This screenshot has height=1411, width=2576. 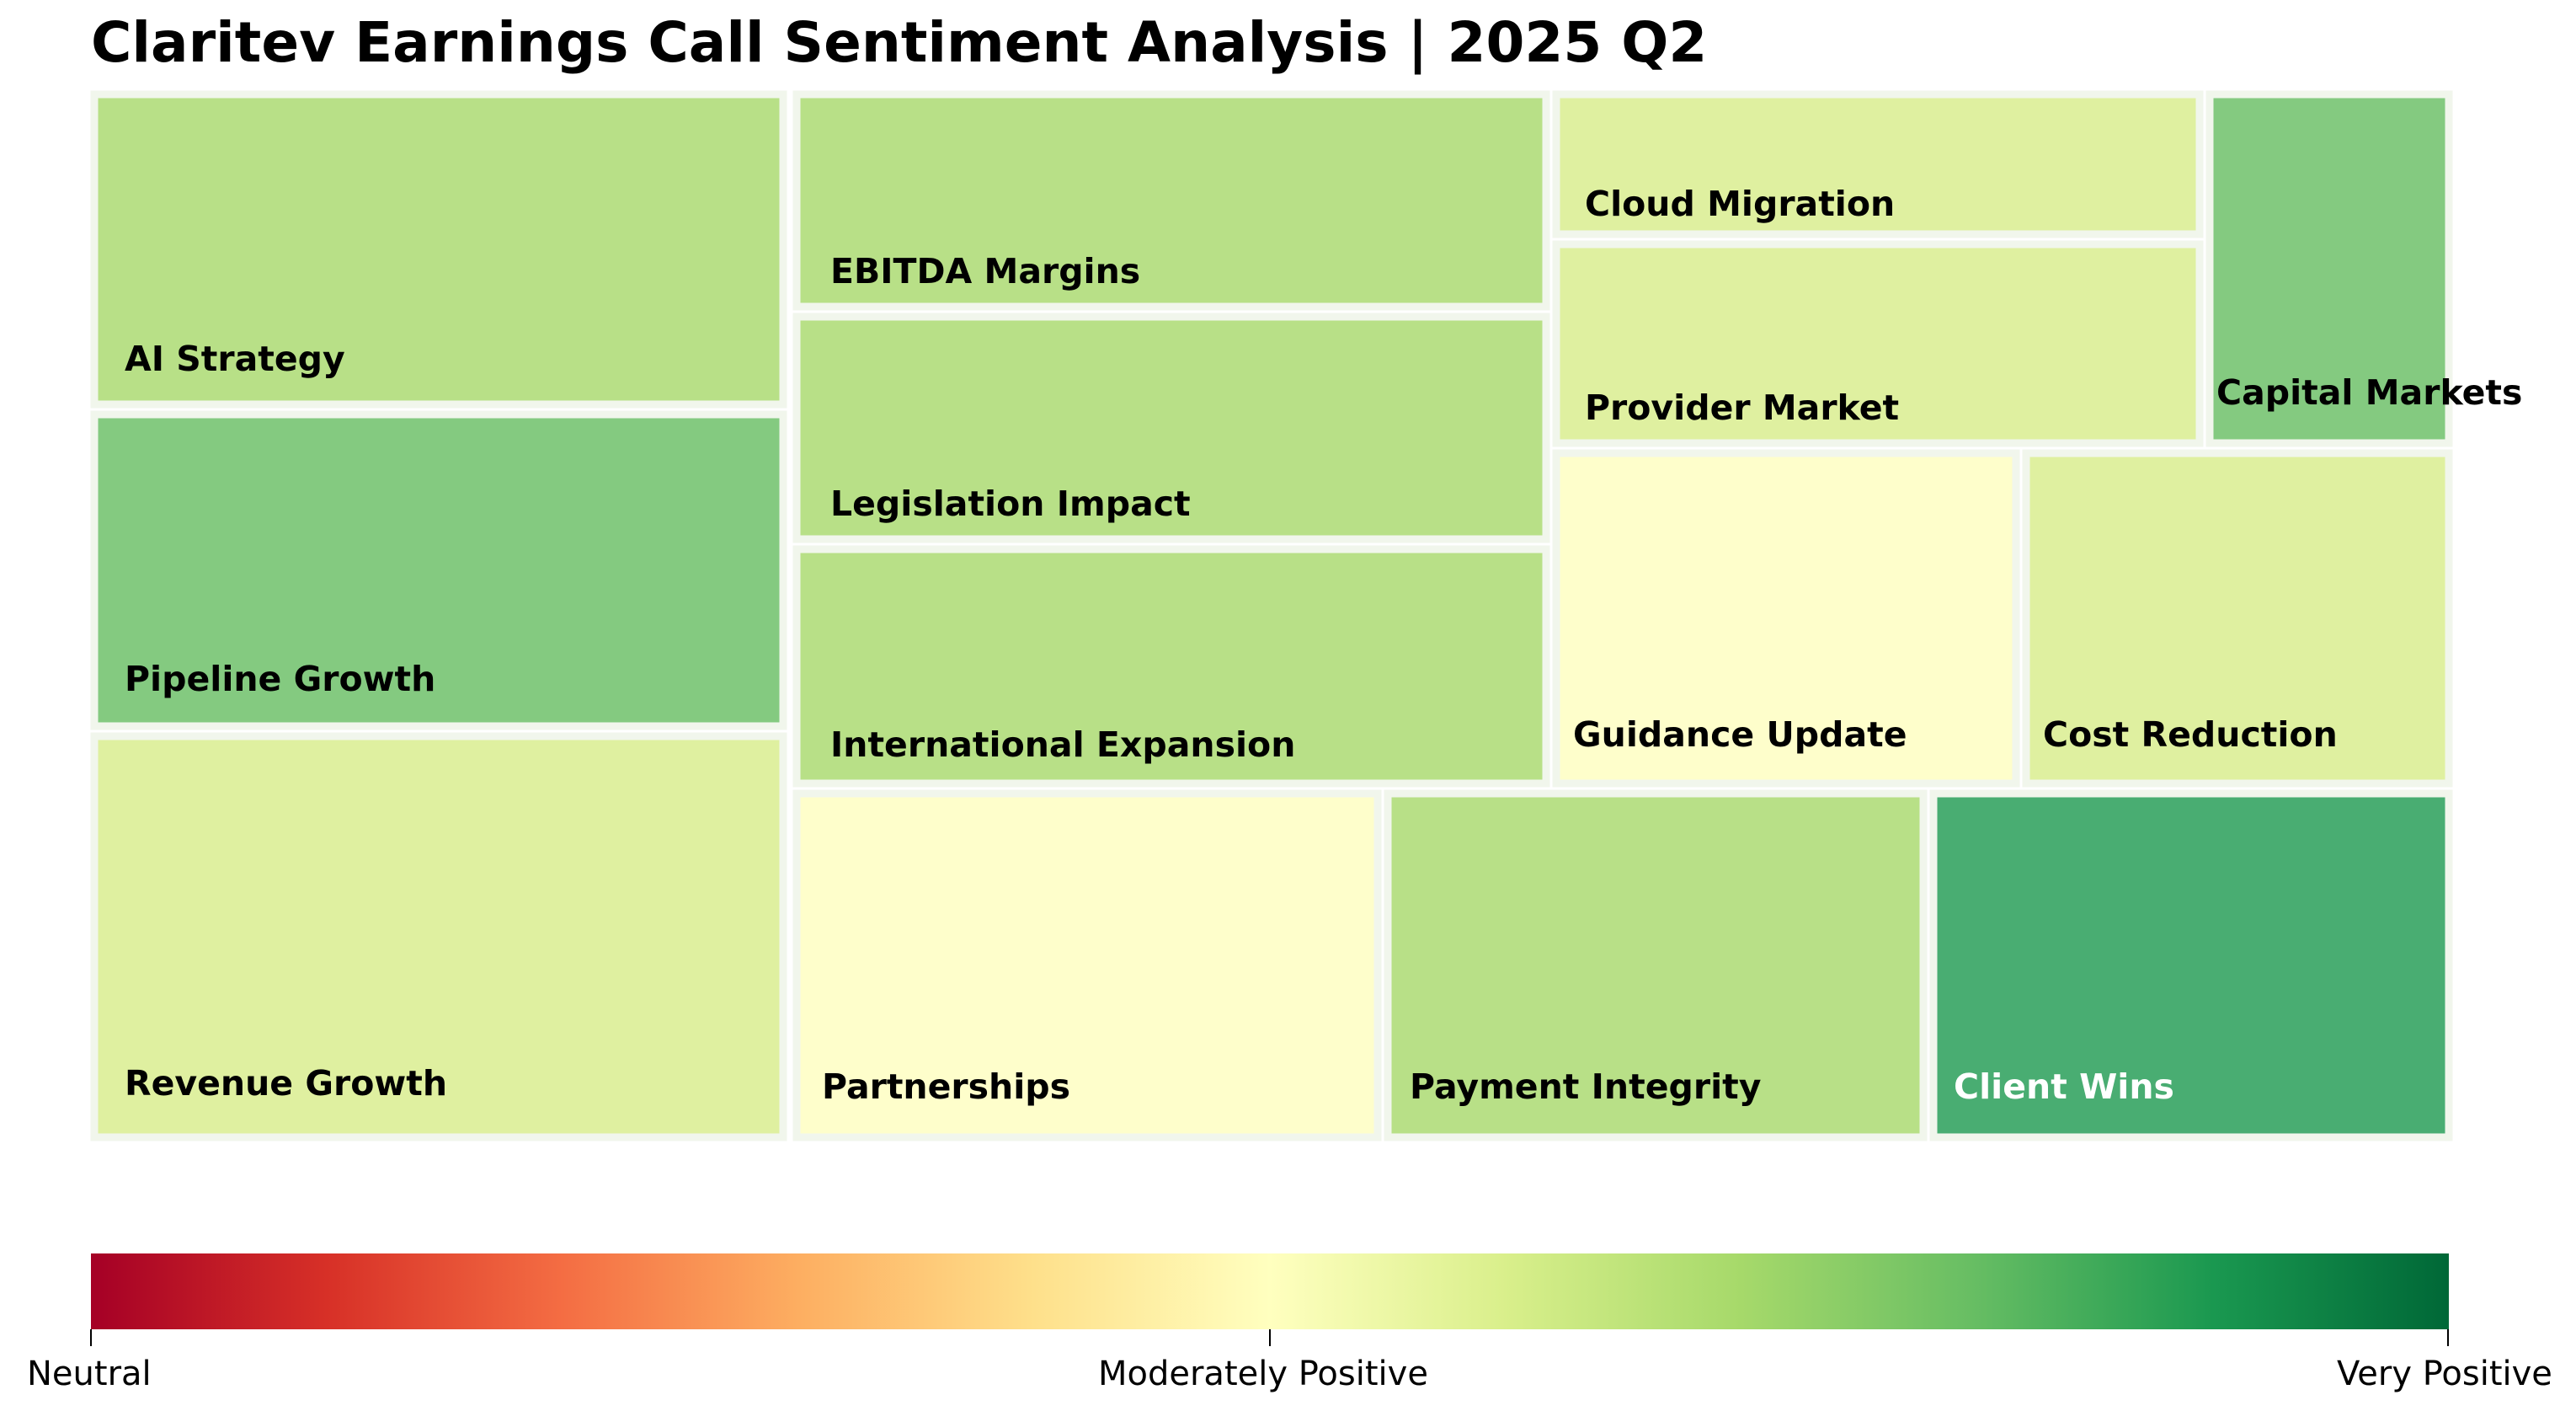 What do you see at coordinates (1878, 343) in the screenshot?
I see `treemap-cell-provider-market` at bounding box center [1878, 343].